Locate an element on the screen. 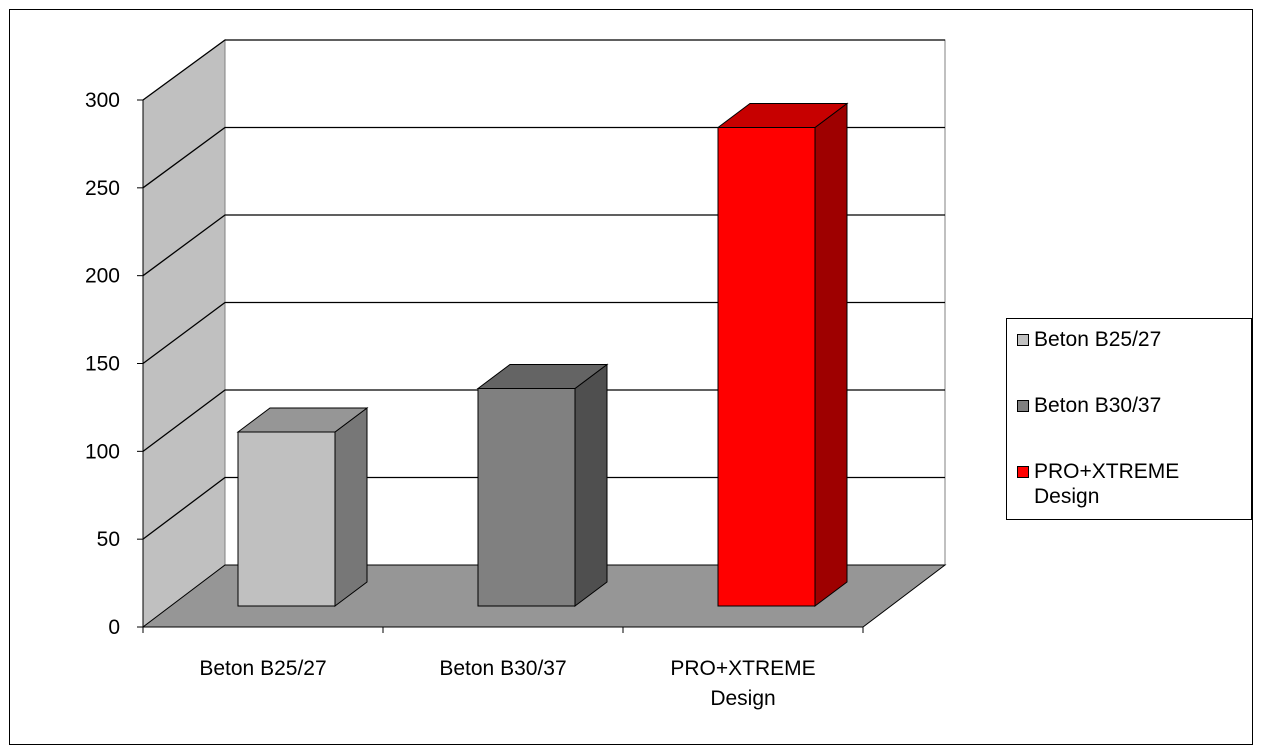 The height and width of the screenshot is (753, 1264). y-tick-label: 100 is located at coordinates (102, 451).